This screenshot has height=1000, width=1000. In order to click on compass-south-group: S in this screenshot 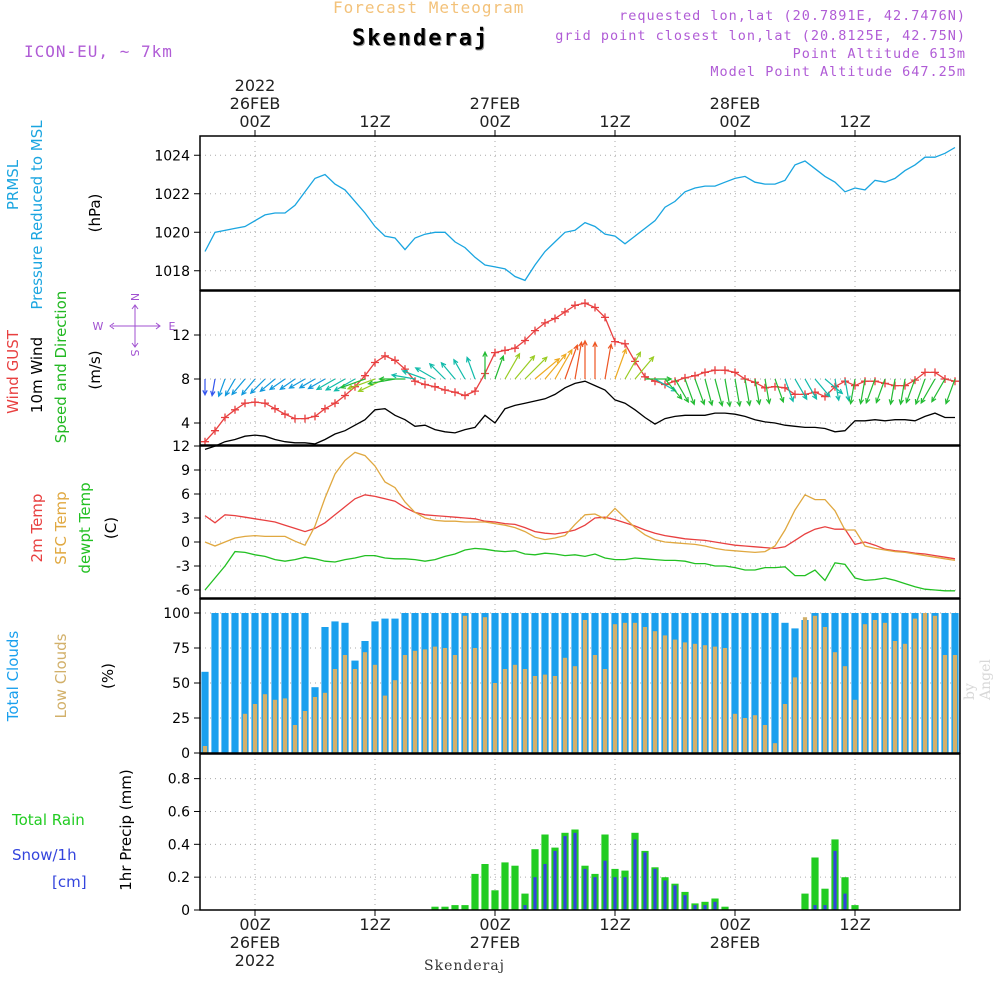, I will do `click(134, 353)`.